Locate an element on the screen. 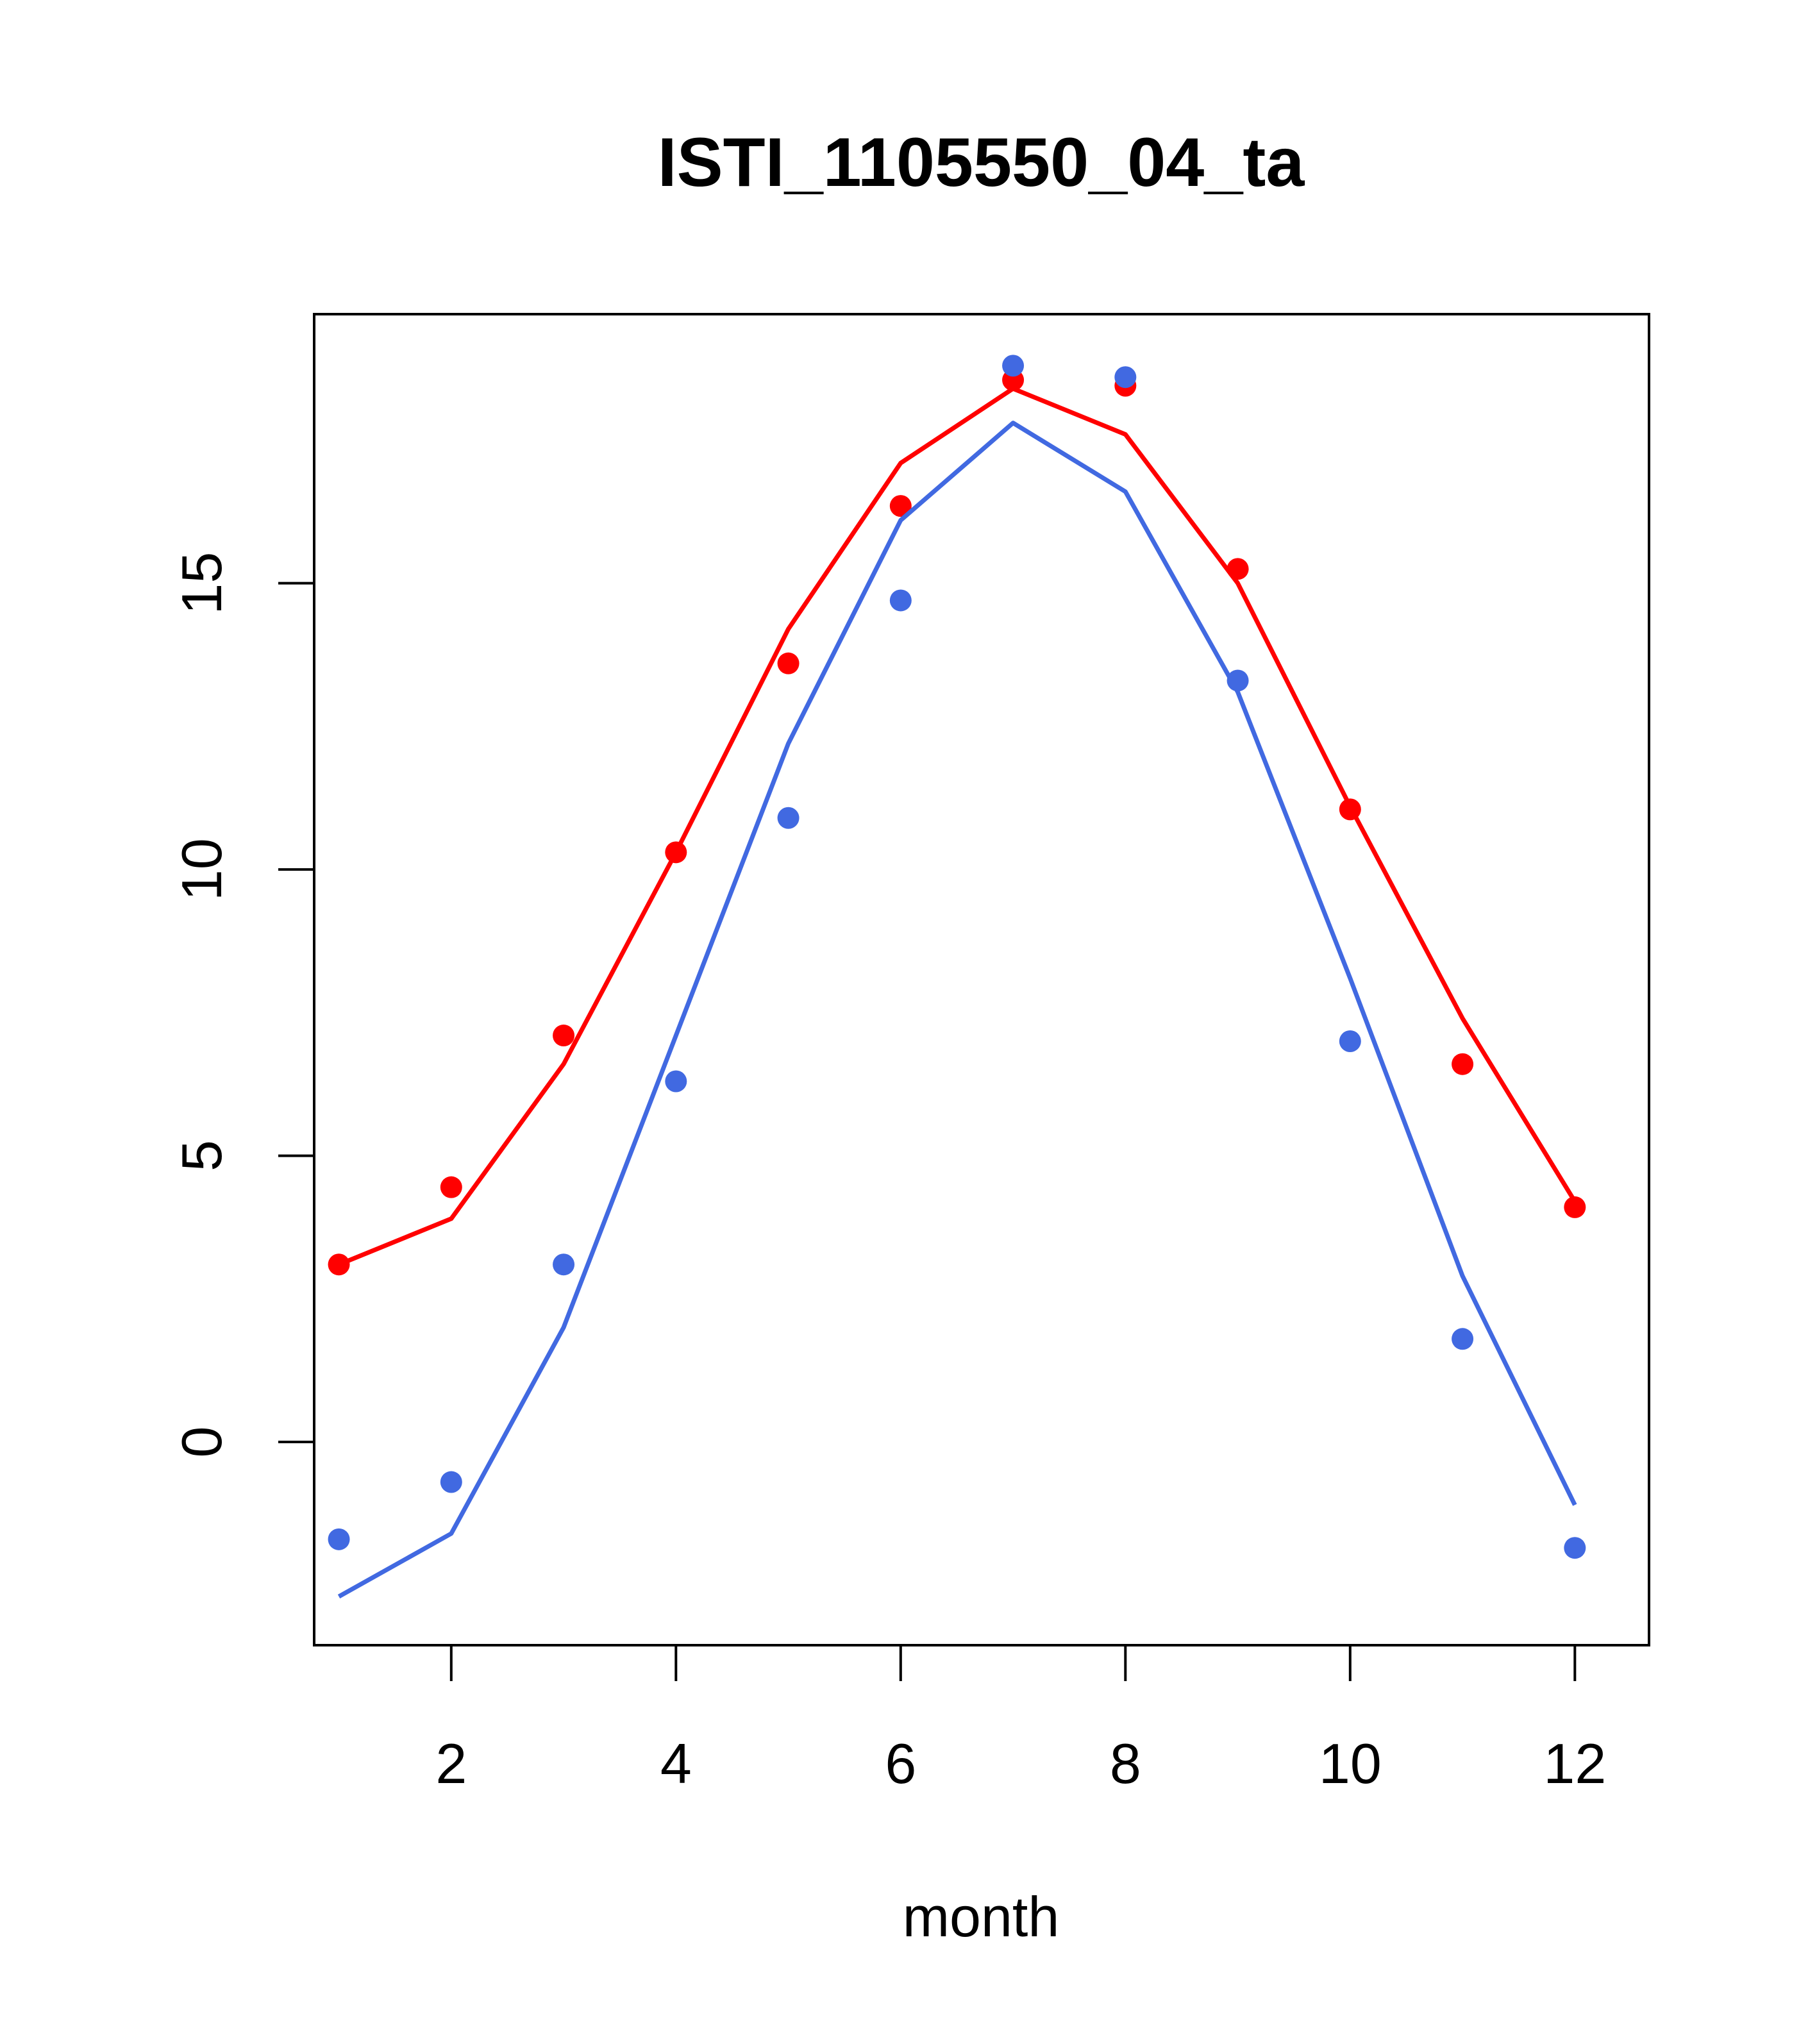 The width and height of the screenshot is (1817, 2044). x-tick-label: 6 is located at coordinates (901, 1764).